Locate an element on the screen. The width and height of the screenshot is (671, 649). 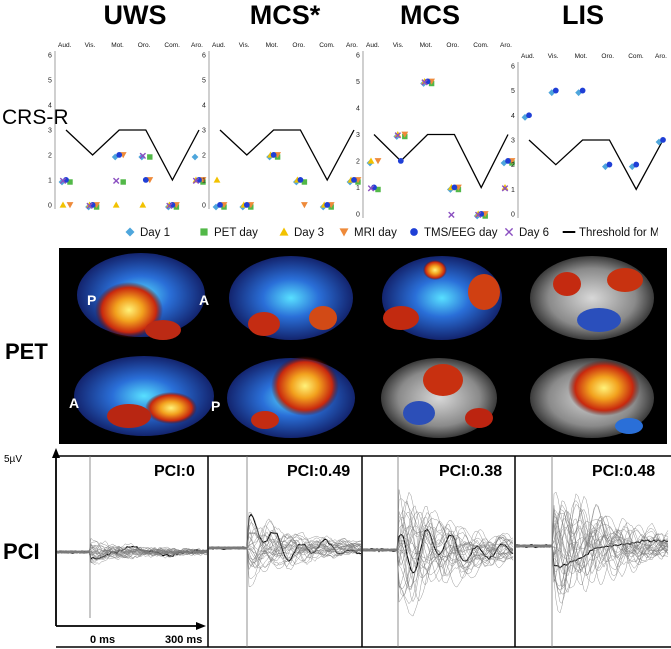
pci-value-mcs: PCI:0.38 is located at coordinates (470, 471).